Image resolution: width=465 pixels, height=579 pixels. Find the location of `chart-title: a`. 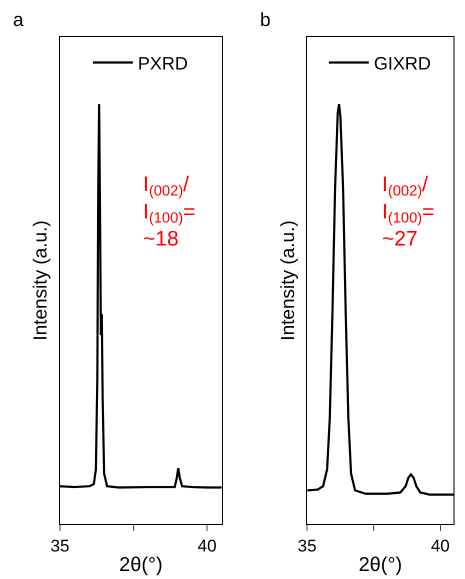

chart-title: a is located at coordinates (18, 20).